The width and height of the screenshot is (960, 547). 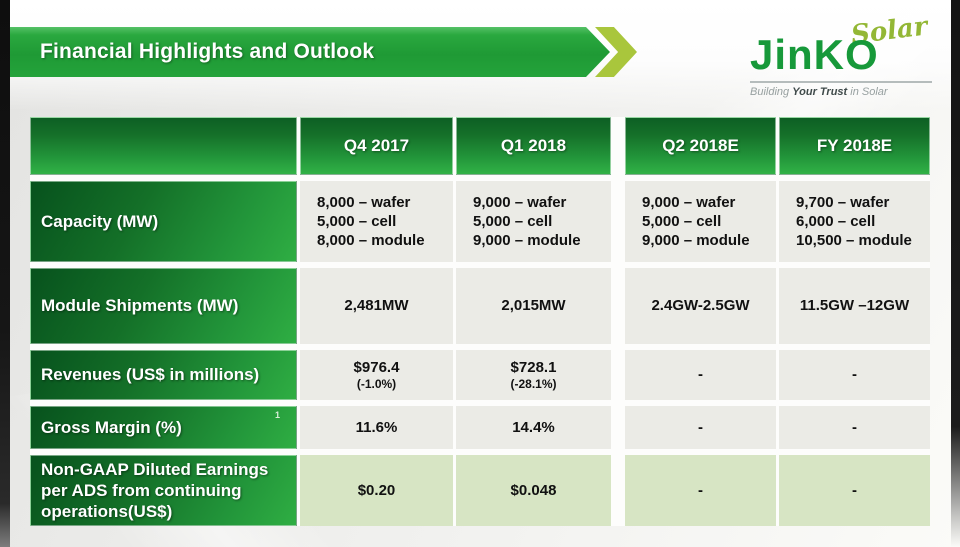 What do you see at coordinates (867, 92) in the screenshot?
I see `tagline-post: in Solar` at bounding box center [867, 92].